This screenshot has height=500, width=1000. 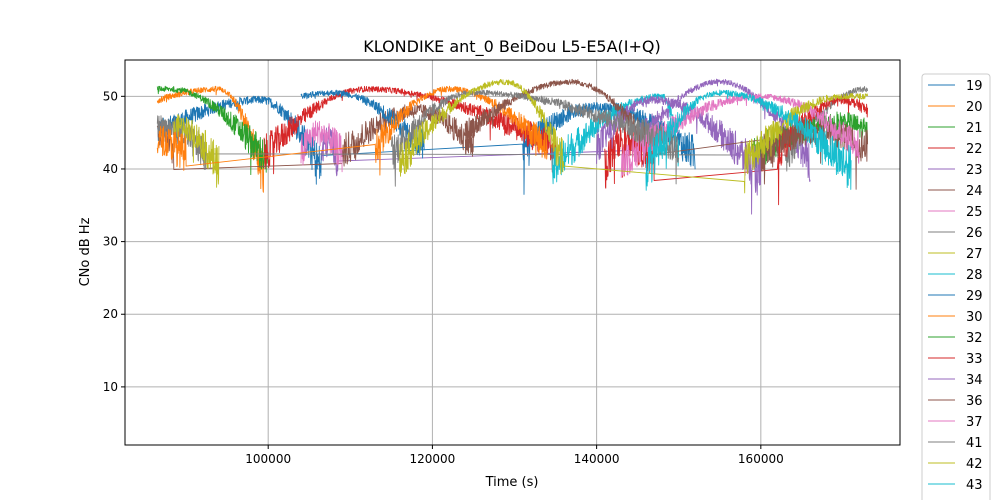 What do you see at coordinates (110, 242) in the screenshot?
I see `y-tick-label: 30` at bounding box center [110, 242].